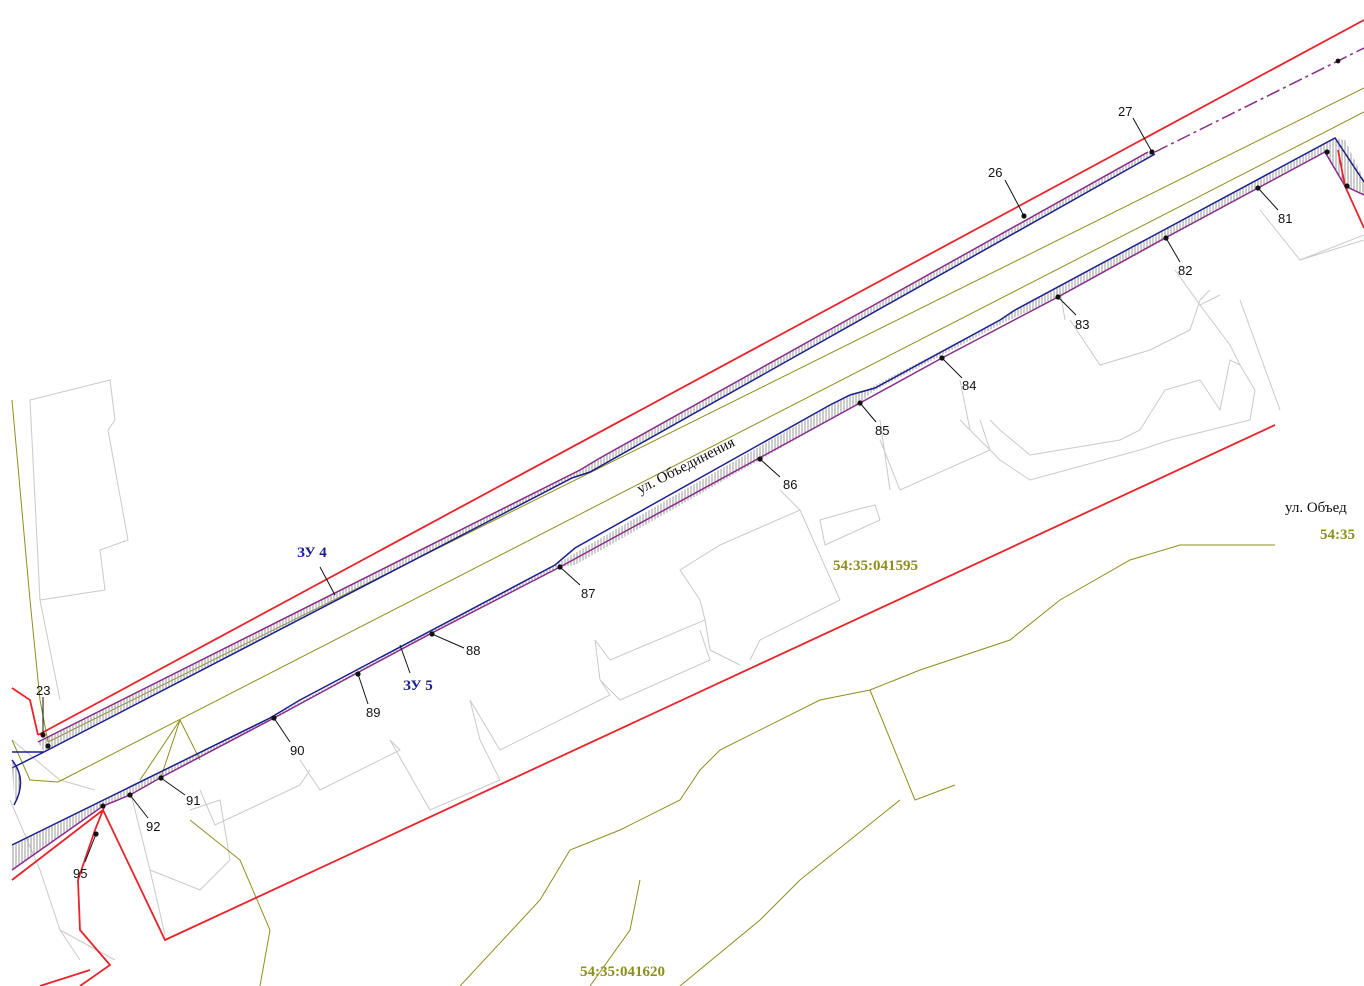 This screenshot has width=1364, height=986. What do you see at coordinates (588, 593) in the screenshot?
I see `label-point-87: 87` at bounding box center [588, 593].